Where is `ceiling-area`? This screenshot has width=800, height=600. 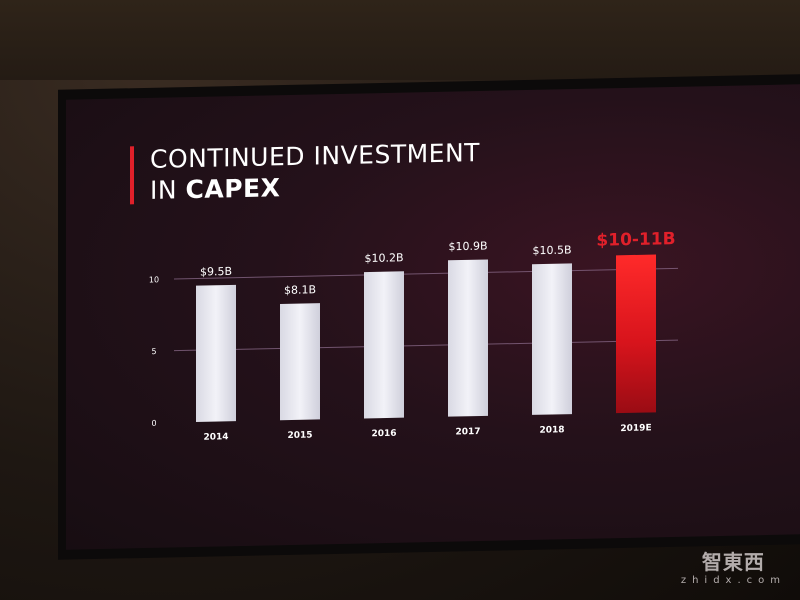
ceiling-area is located at coordinates (400, 40).